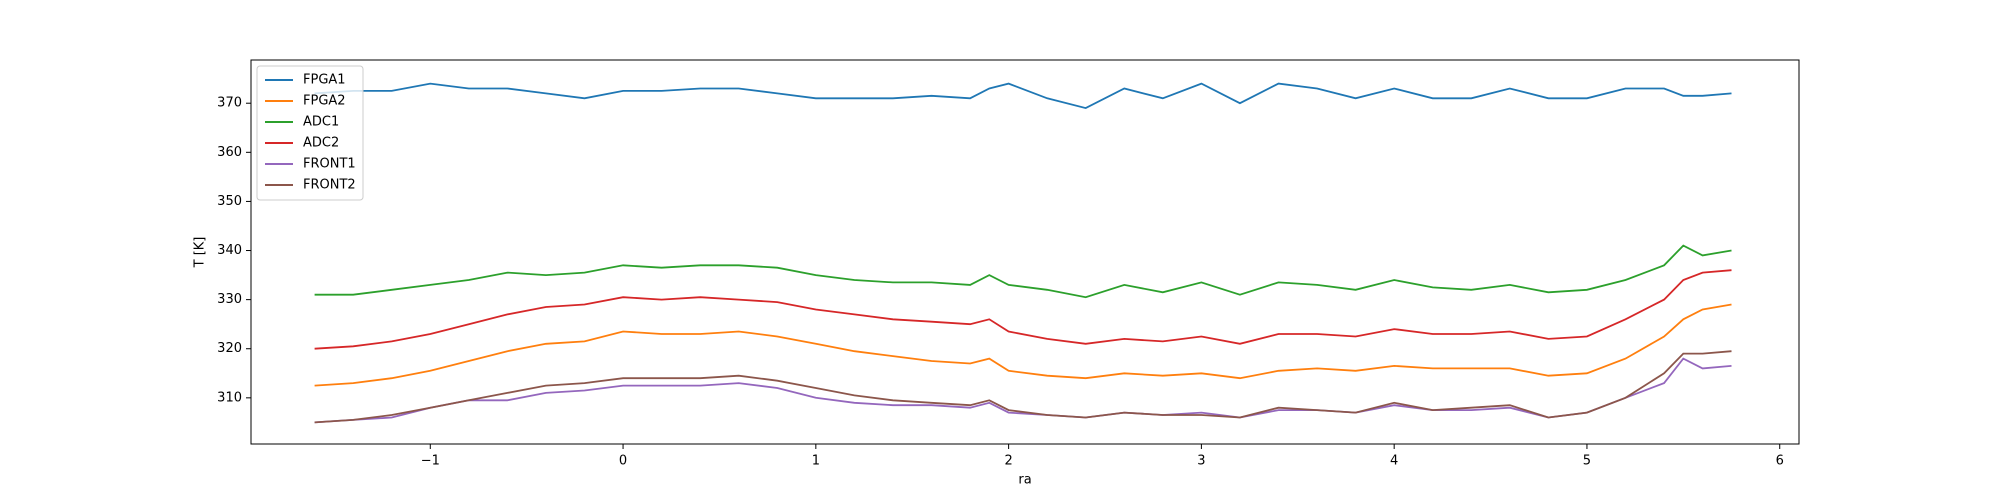 The height and width of the screenshot is (500, 2000). I want to click on legend-label: ADC1, so click(321, 122).